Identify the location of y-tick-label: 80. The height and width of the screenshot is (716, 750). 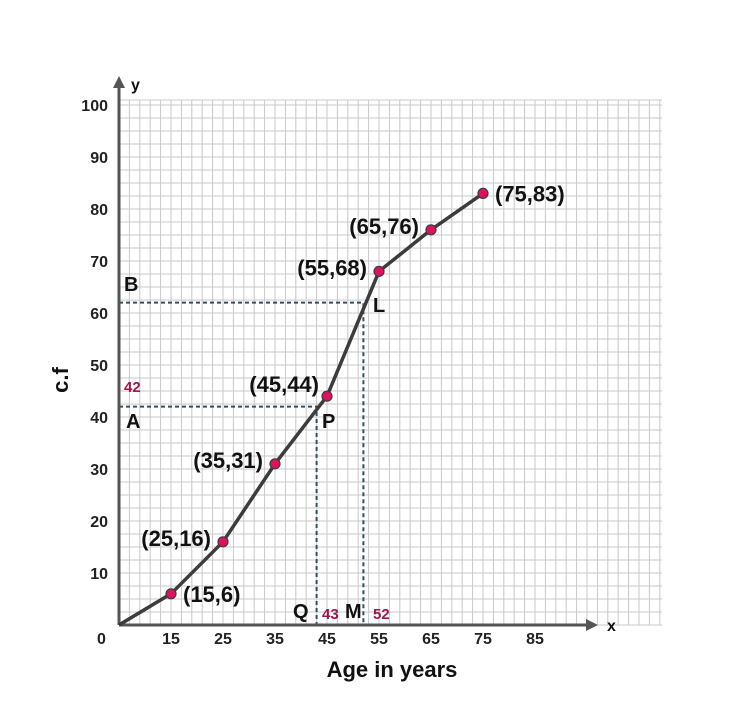
(99, 210).